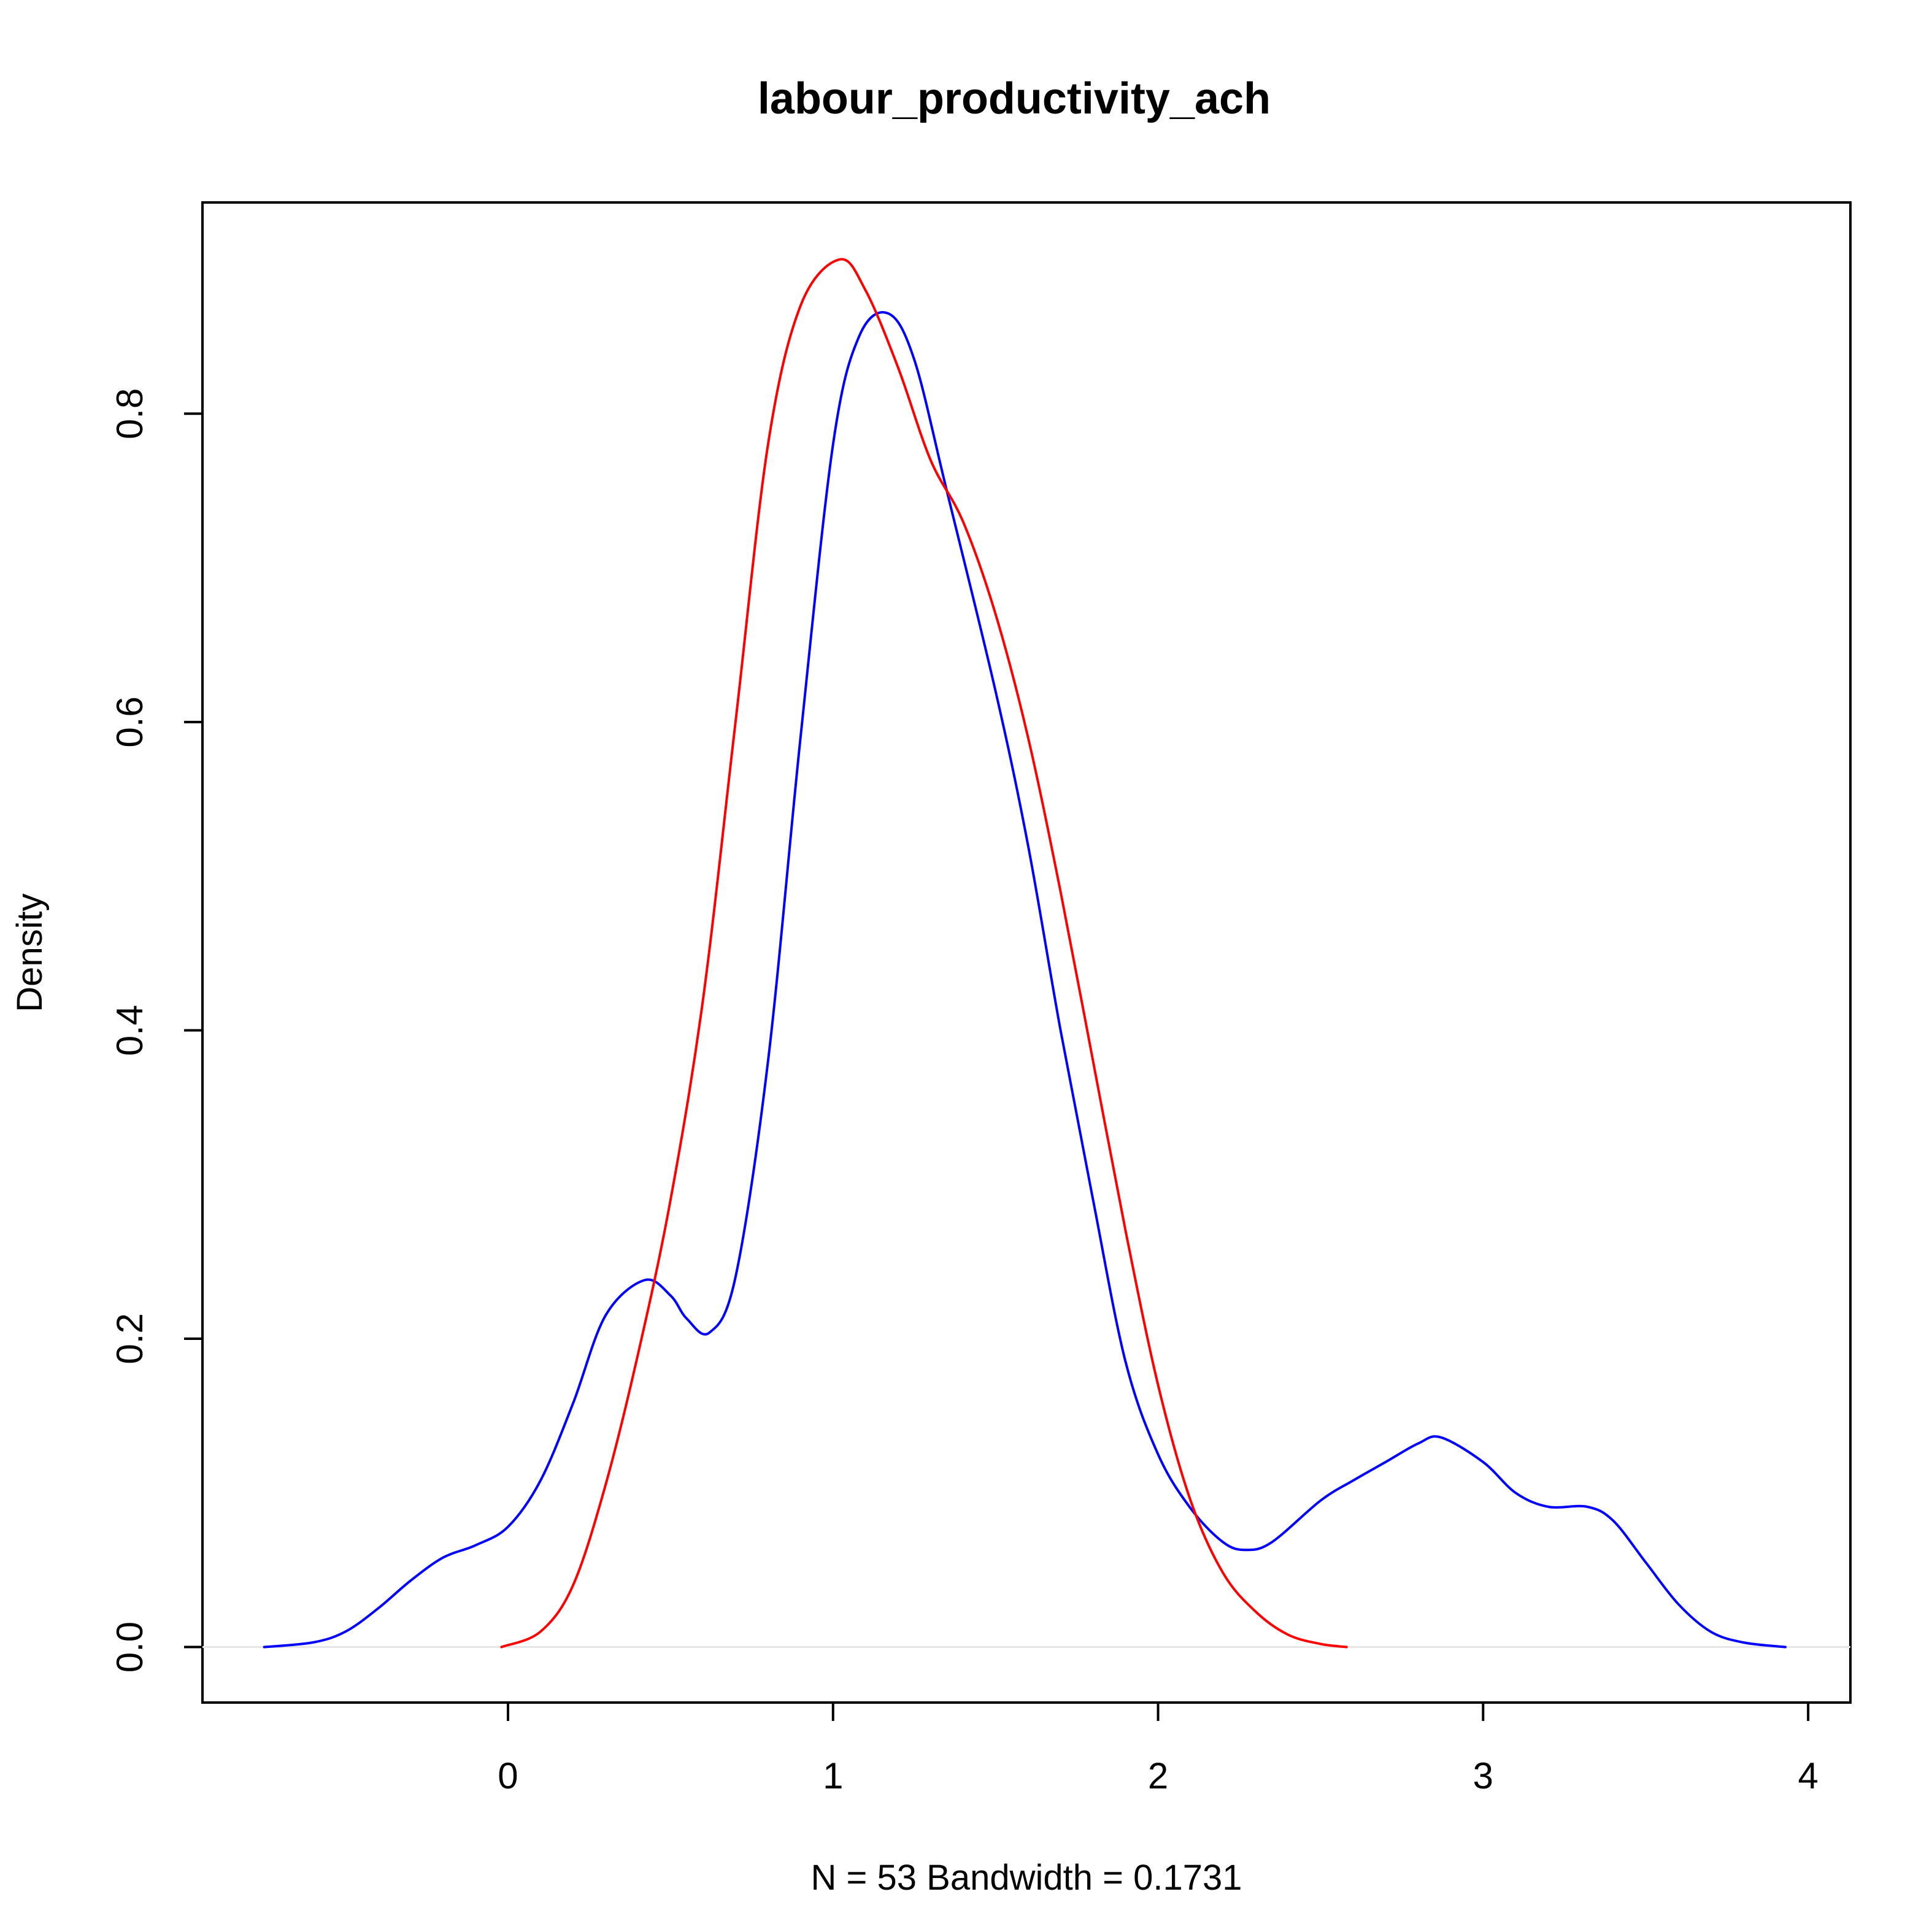  What do you see at coordinates (129, 1030) in the screenshot?
I see `y-tick-label: 0.4` at bounding box center [129, 1030].